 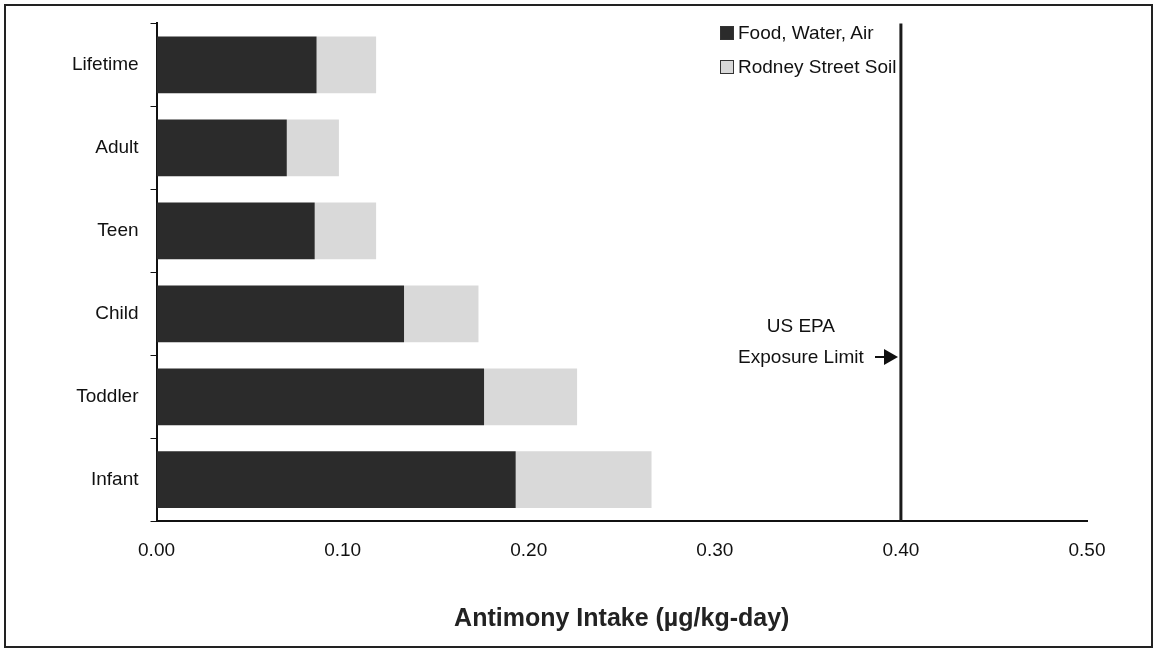 What do you see at coordinates (1087, 549) in the screenshot?
I see `x-tick-label: 0.50` at bounding box center [1087, 549].